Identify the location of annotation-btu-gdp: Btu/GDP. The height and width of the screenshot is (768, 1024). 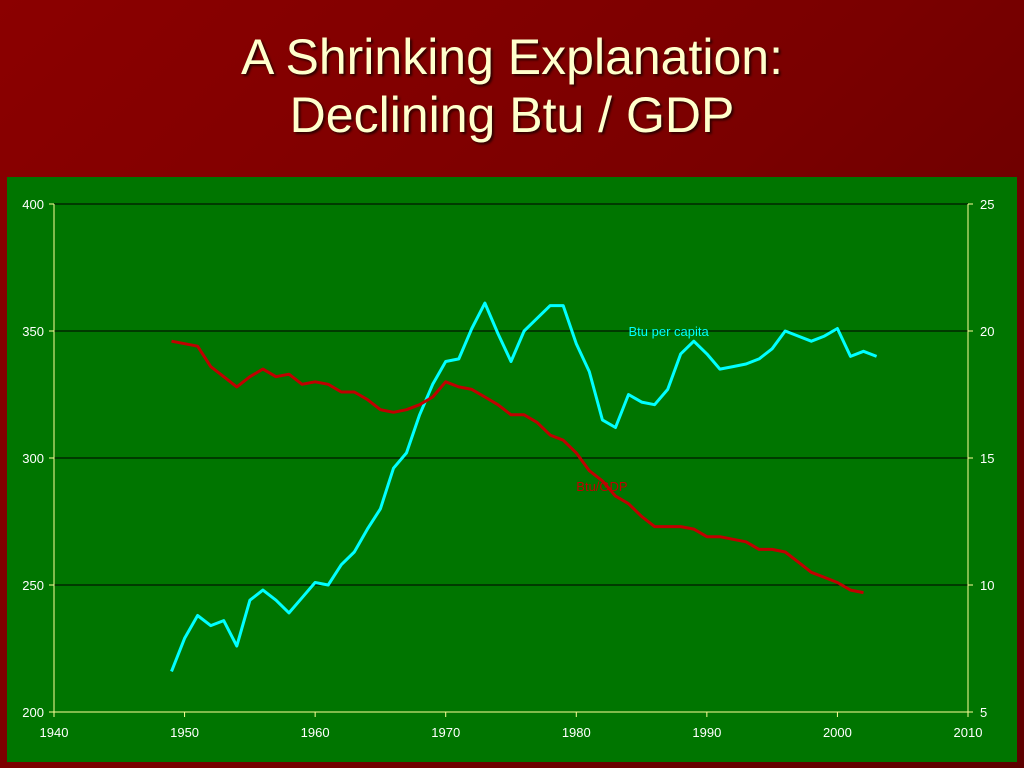
(601, 486).